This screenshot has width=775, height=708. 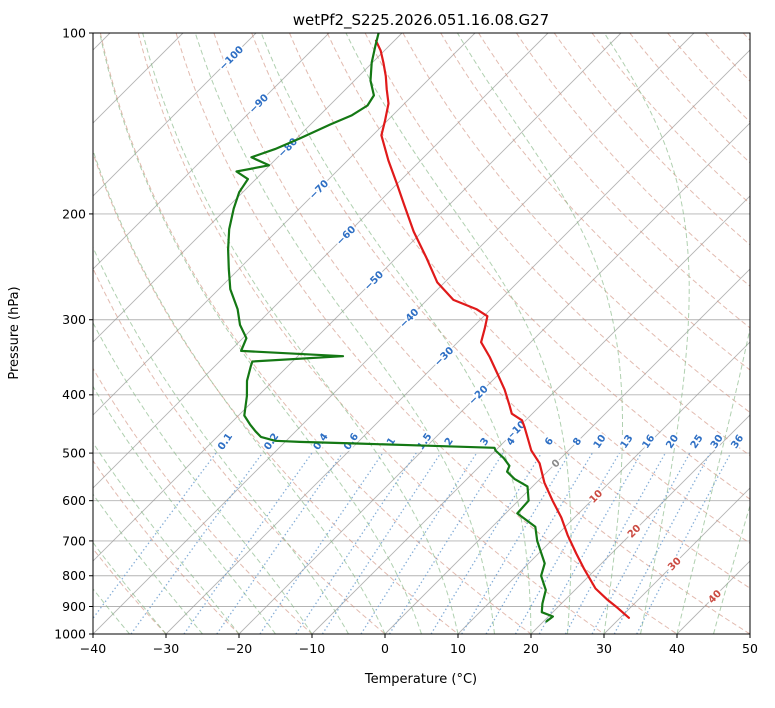 I want to click on x-tick-label: 40, so click(x=677, y=648).